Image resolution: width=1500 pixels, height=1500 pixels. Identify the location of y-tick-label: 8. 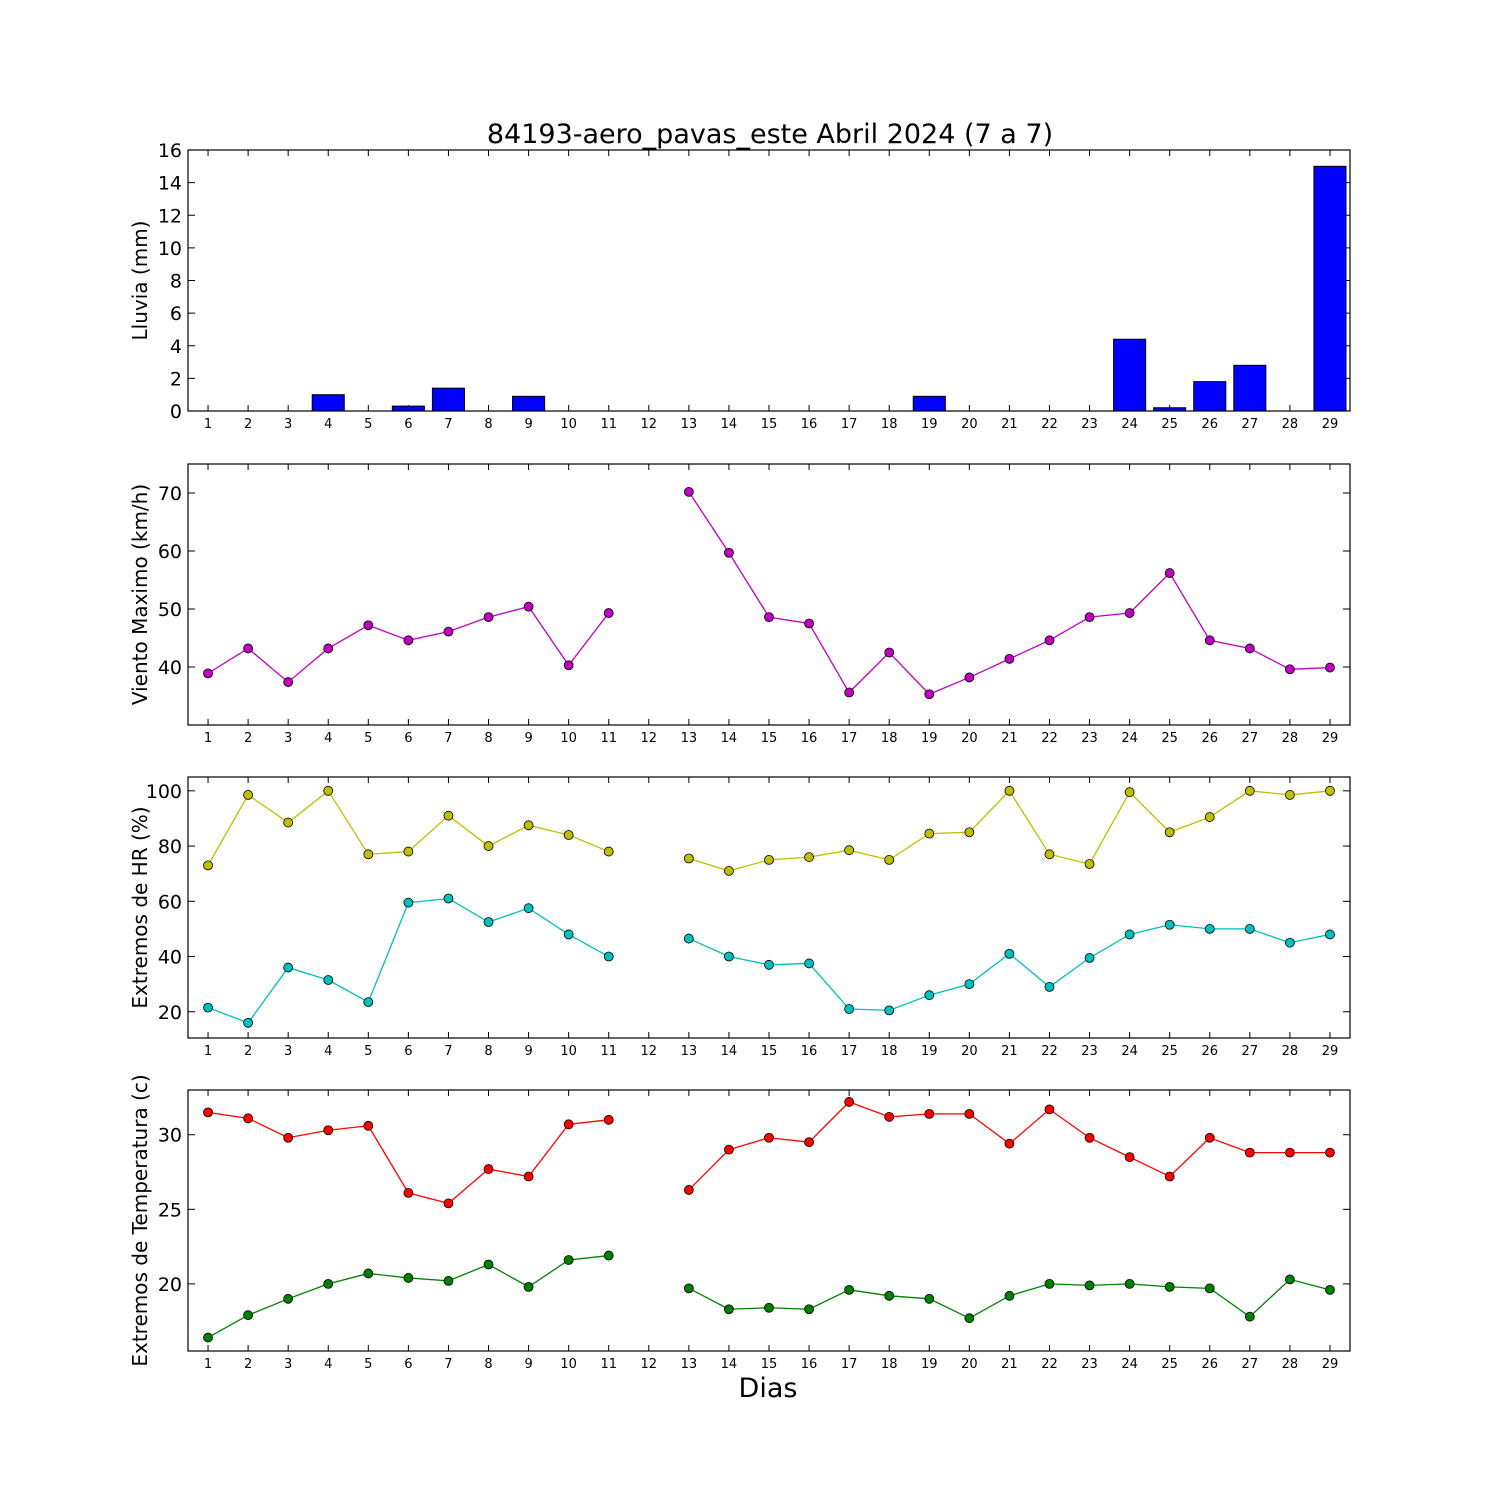
(176, 282).